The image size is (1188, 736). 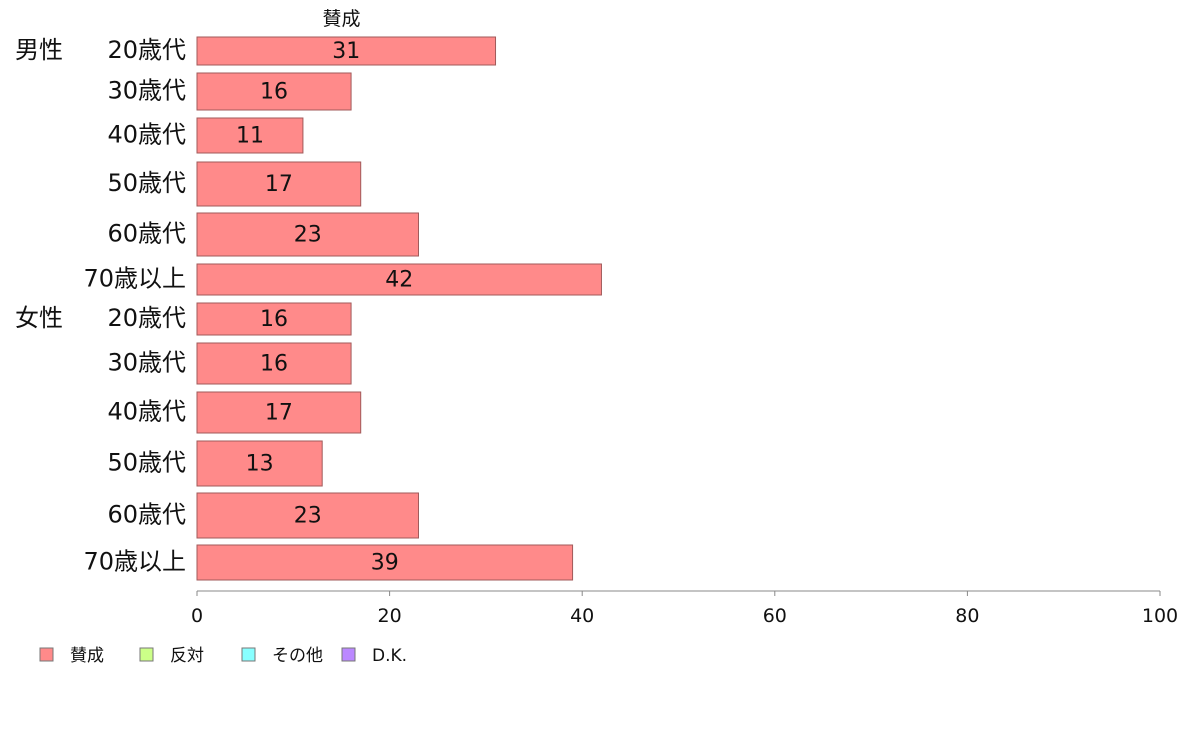 What do you see at coordinates (297, 656) in the screenshot?
I see `legend-label: その他` at bounding box center [297, 656].